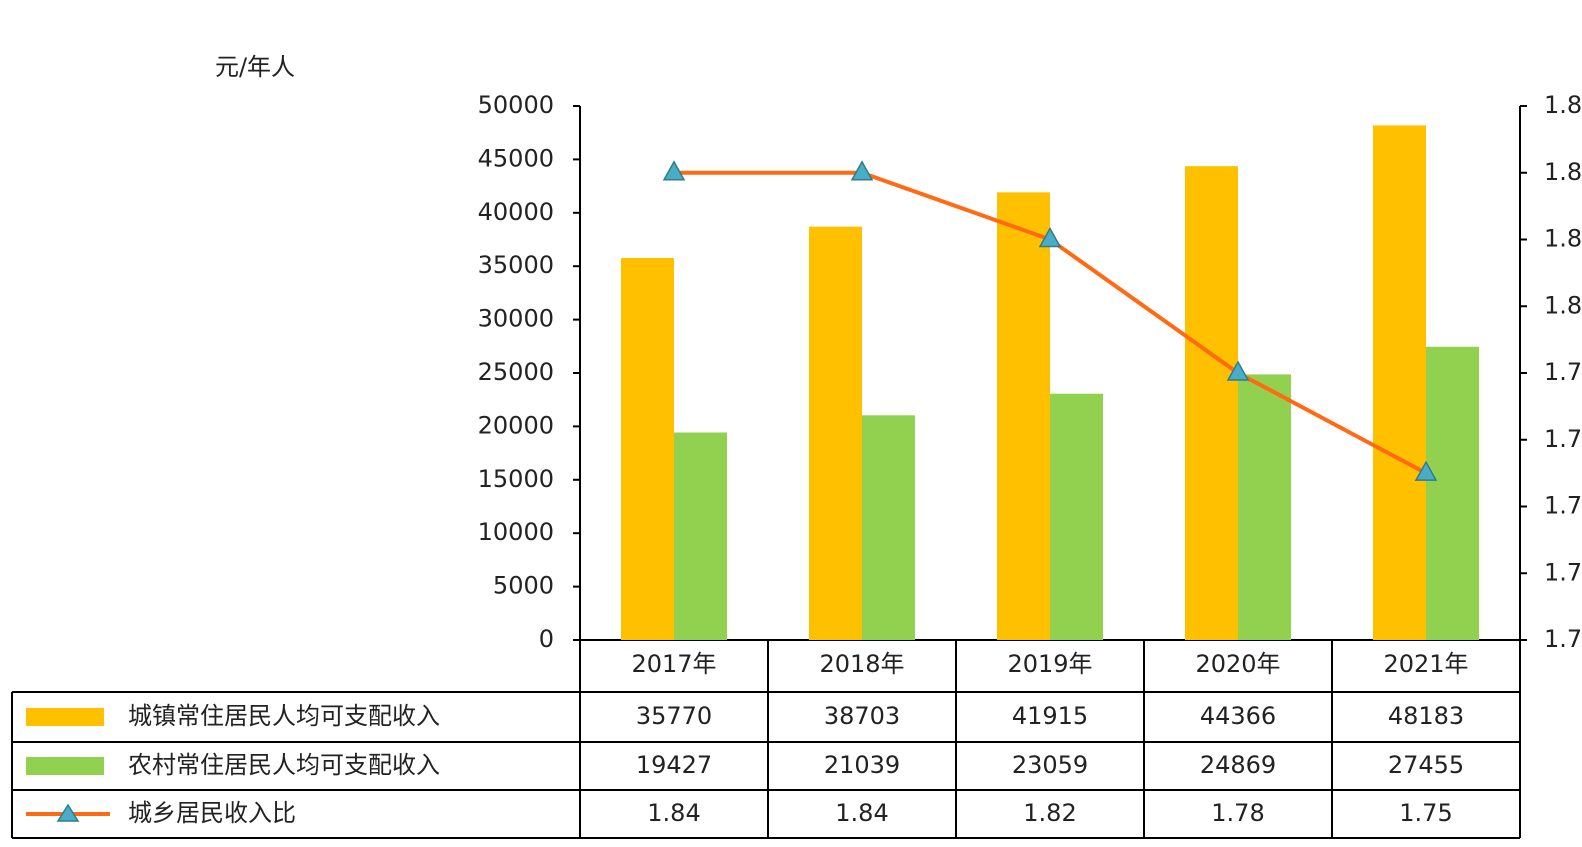  I want to click on y2-tick-label: 1.8, so click(1563, 305).